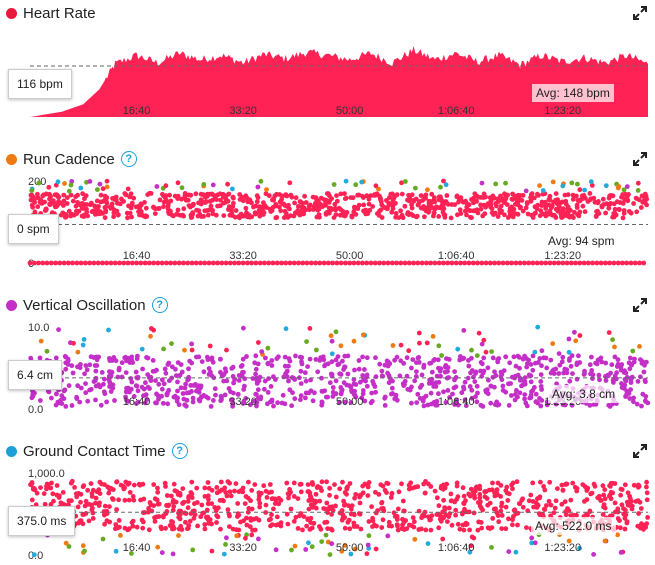  What do you see at coordinates (137, 402) in the screenshot?
I see `vertical-oscillation-x-tick-label: 16:40` at bounding box center [137, 402].